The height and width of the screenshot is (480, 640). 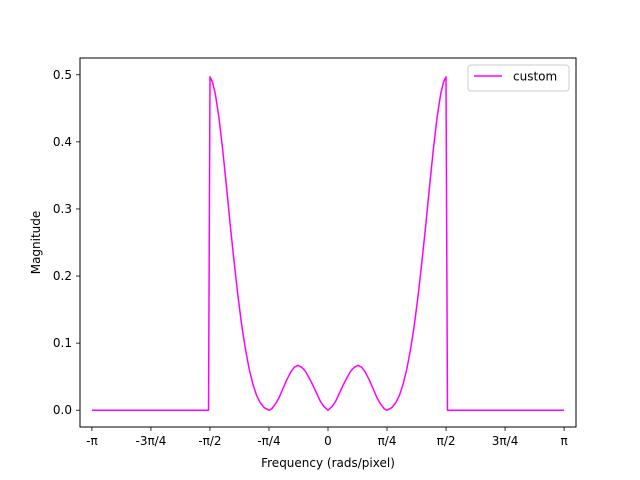 What do you see at coordinates (62, 343) in the screenshot?
I see `y-tick-label: 0.1` at bounding box center [62, 343].